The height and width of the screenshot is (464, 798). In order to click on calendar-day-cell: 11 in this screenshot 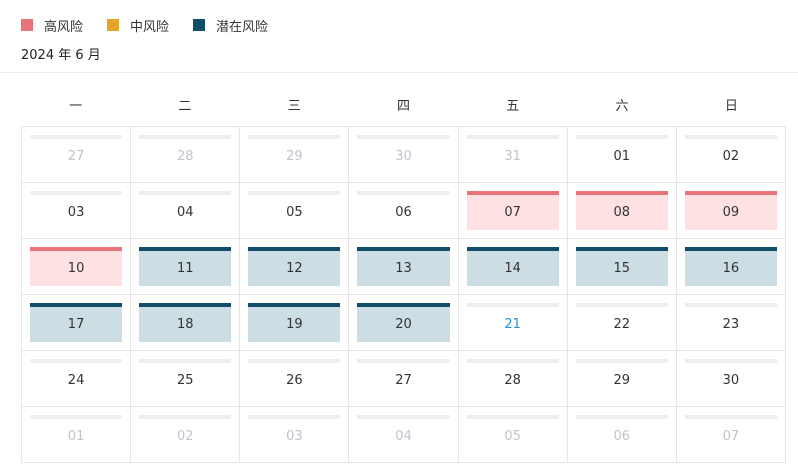, I will do `click(186, 267)`.